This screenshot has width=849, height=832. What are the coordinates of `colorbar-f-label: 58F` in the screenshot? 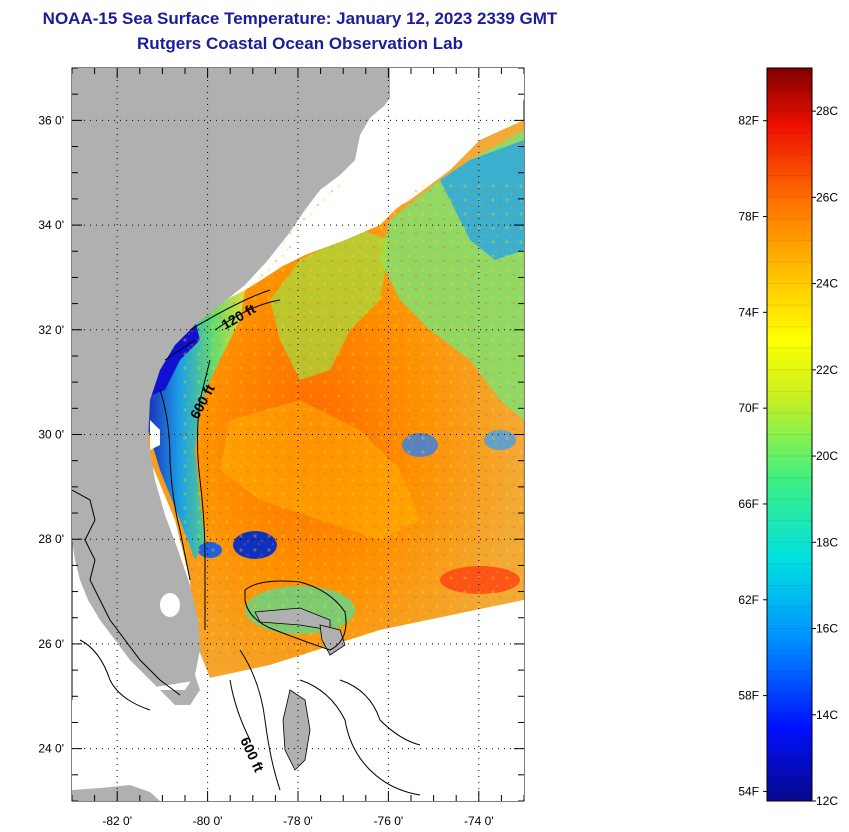 It's located at (748, 696).